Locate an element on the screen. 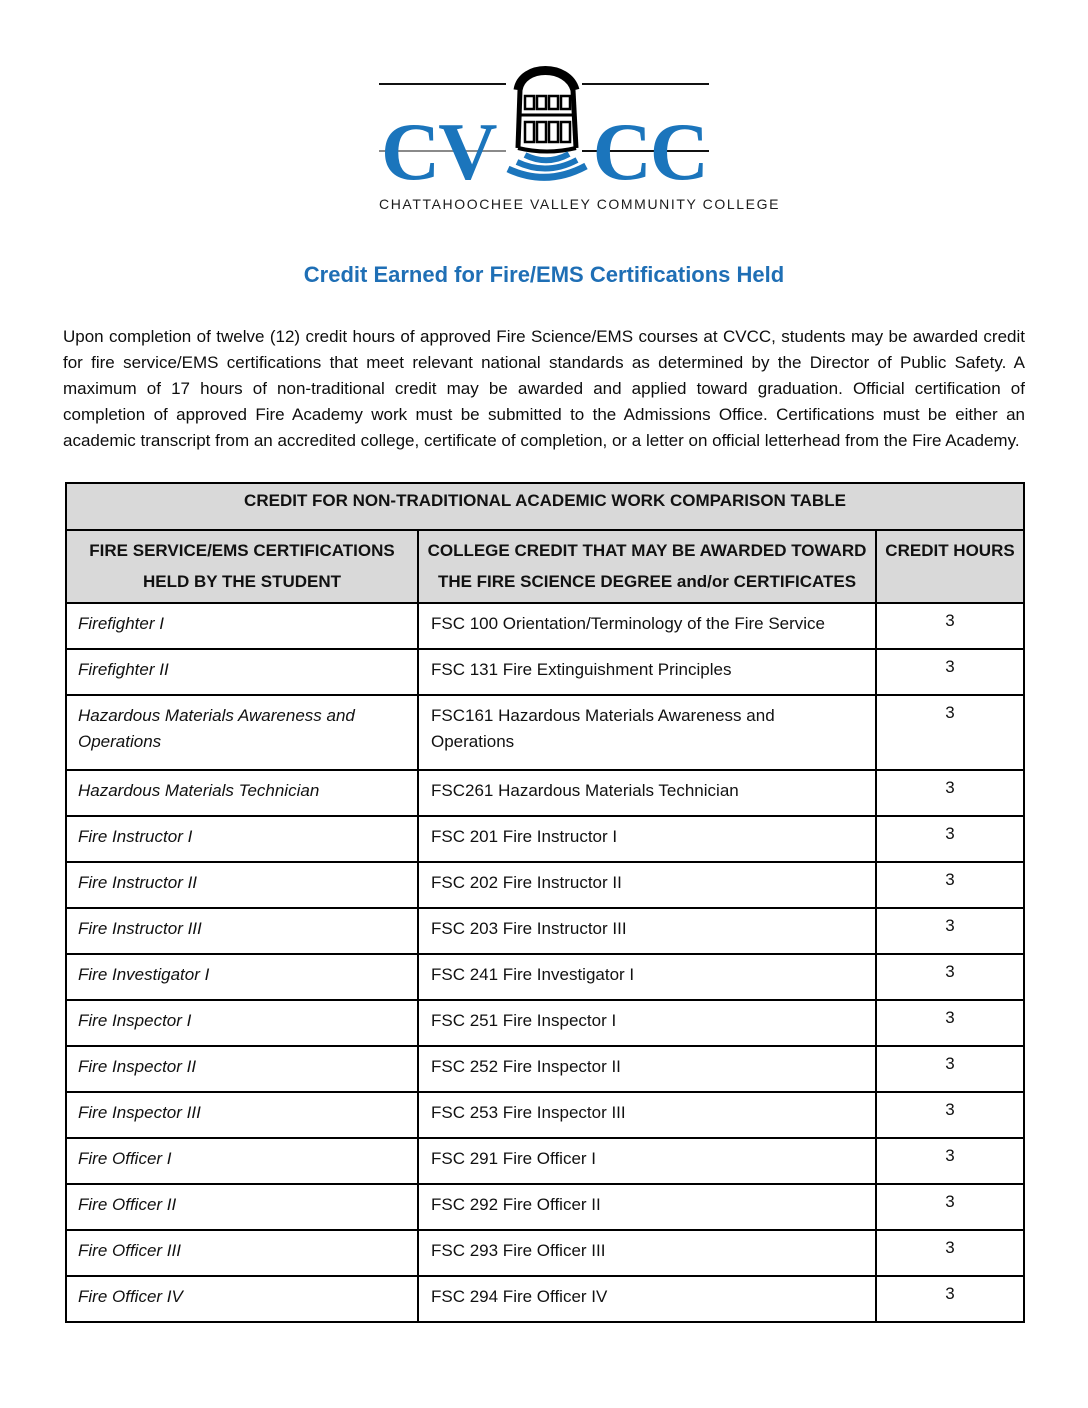 This screenshot has height=1408, width=1088. college-credit-cell: FSC 253 Fire Inspector III is located at coordinates (647, 1115).